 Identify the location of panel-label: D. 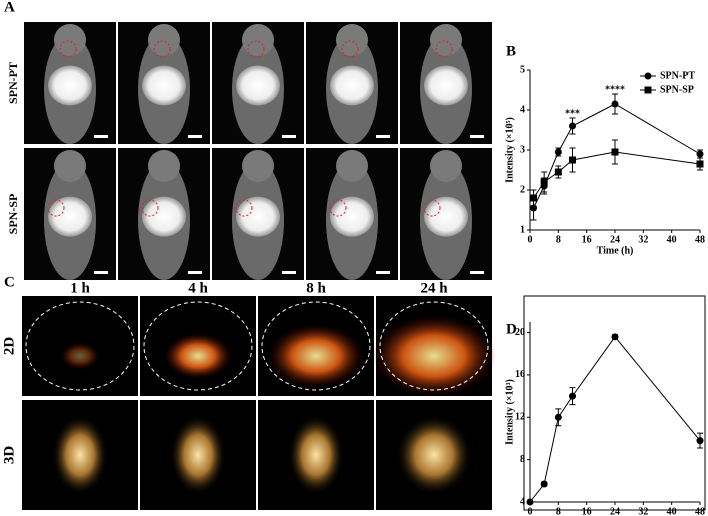
(511, 329).